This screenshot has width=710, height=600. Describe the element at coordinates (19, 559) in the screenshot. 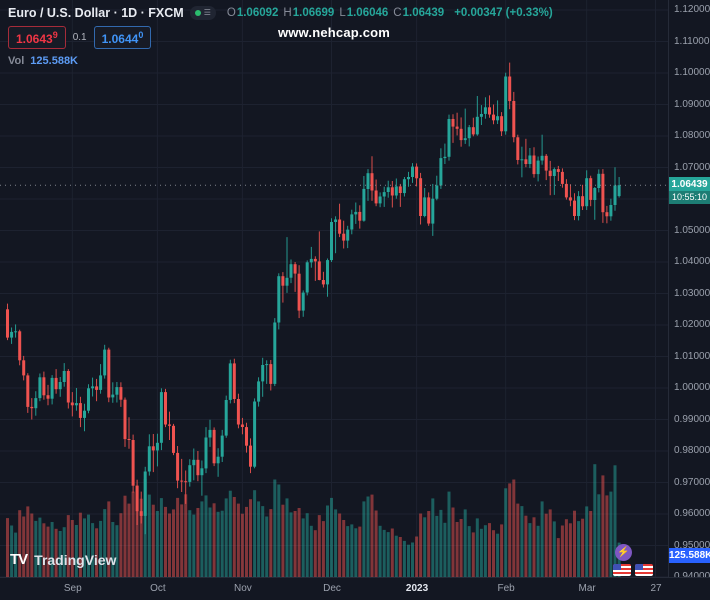

I see `tradingview-logo-icon: TV` at that location.